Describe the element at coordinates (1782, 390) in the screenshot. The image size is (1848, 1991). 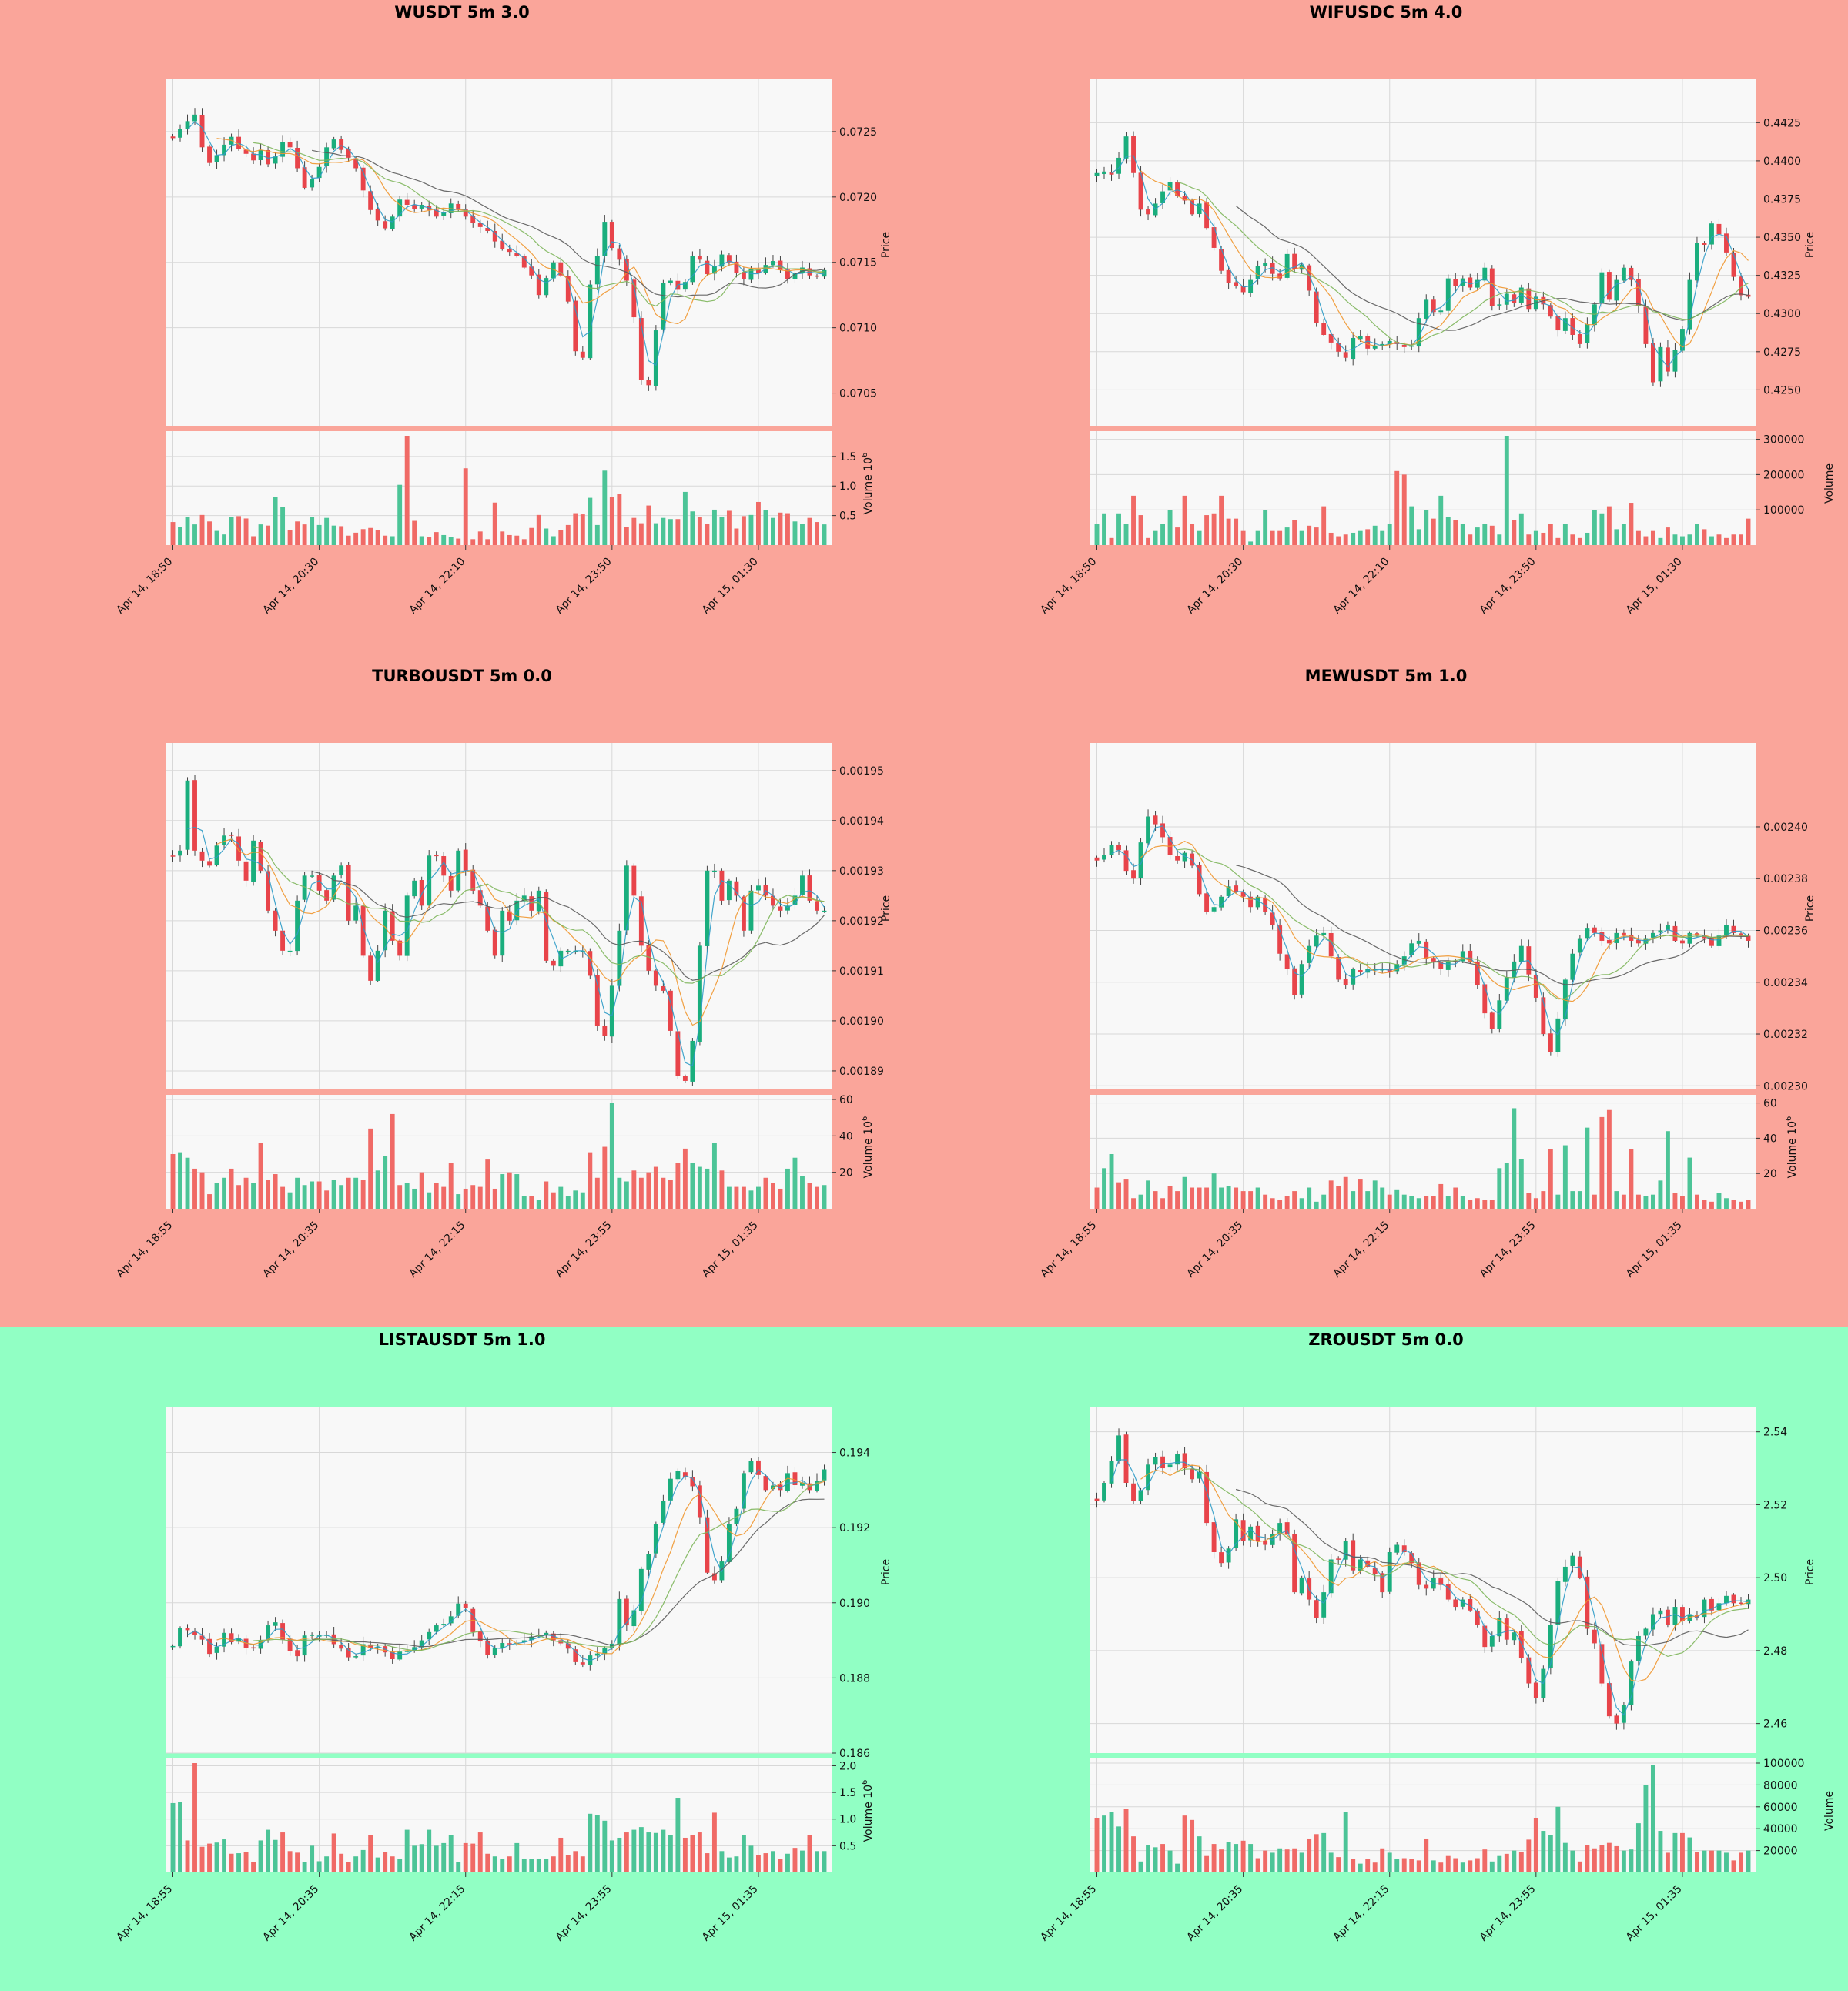
I see `price-tick-label: 0.4250` at that location.